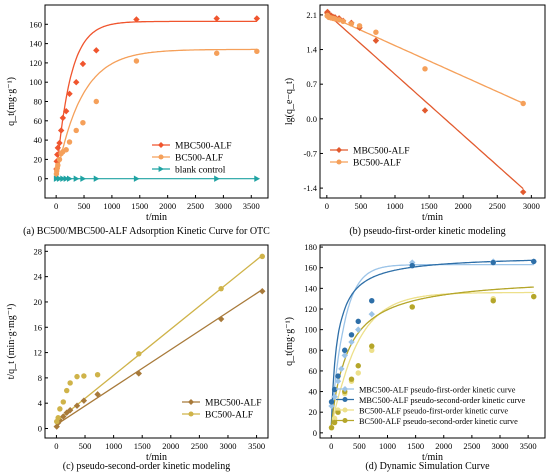 Image resolution: width=550 pixels, height=474 pixels. I want to click on y-axis-title: lg(q_e−q_t), so click(289, 101).